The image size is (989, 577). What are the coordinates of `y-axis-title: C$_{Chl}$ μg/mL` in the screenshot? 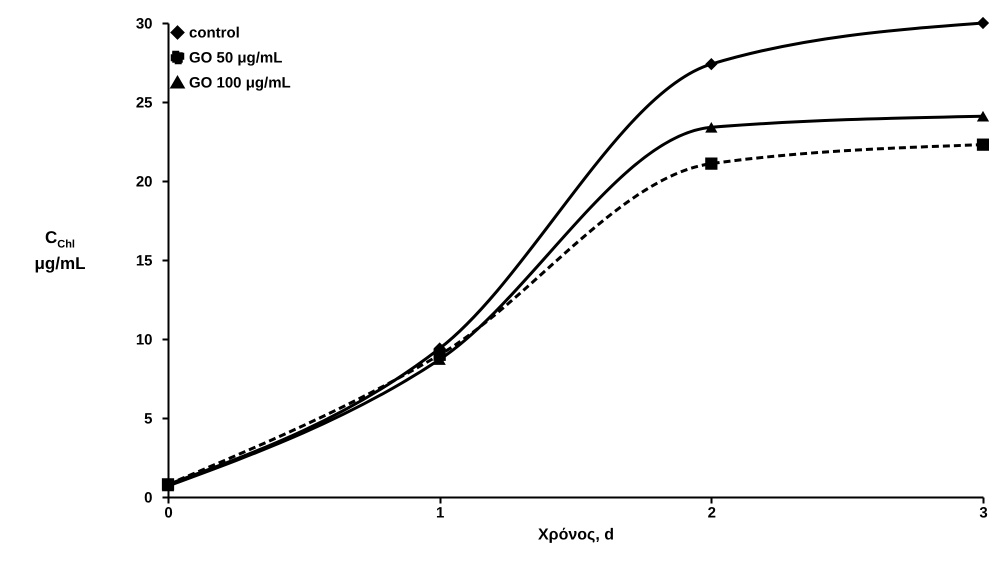 It's located at (59, 251).